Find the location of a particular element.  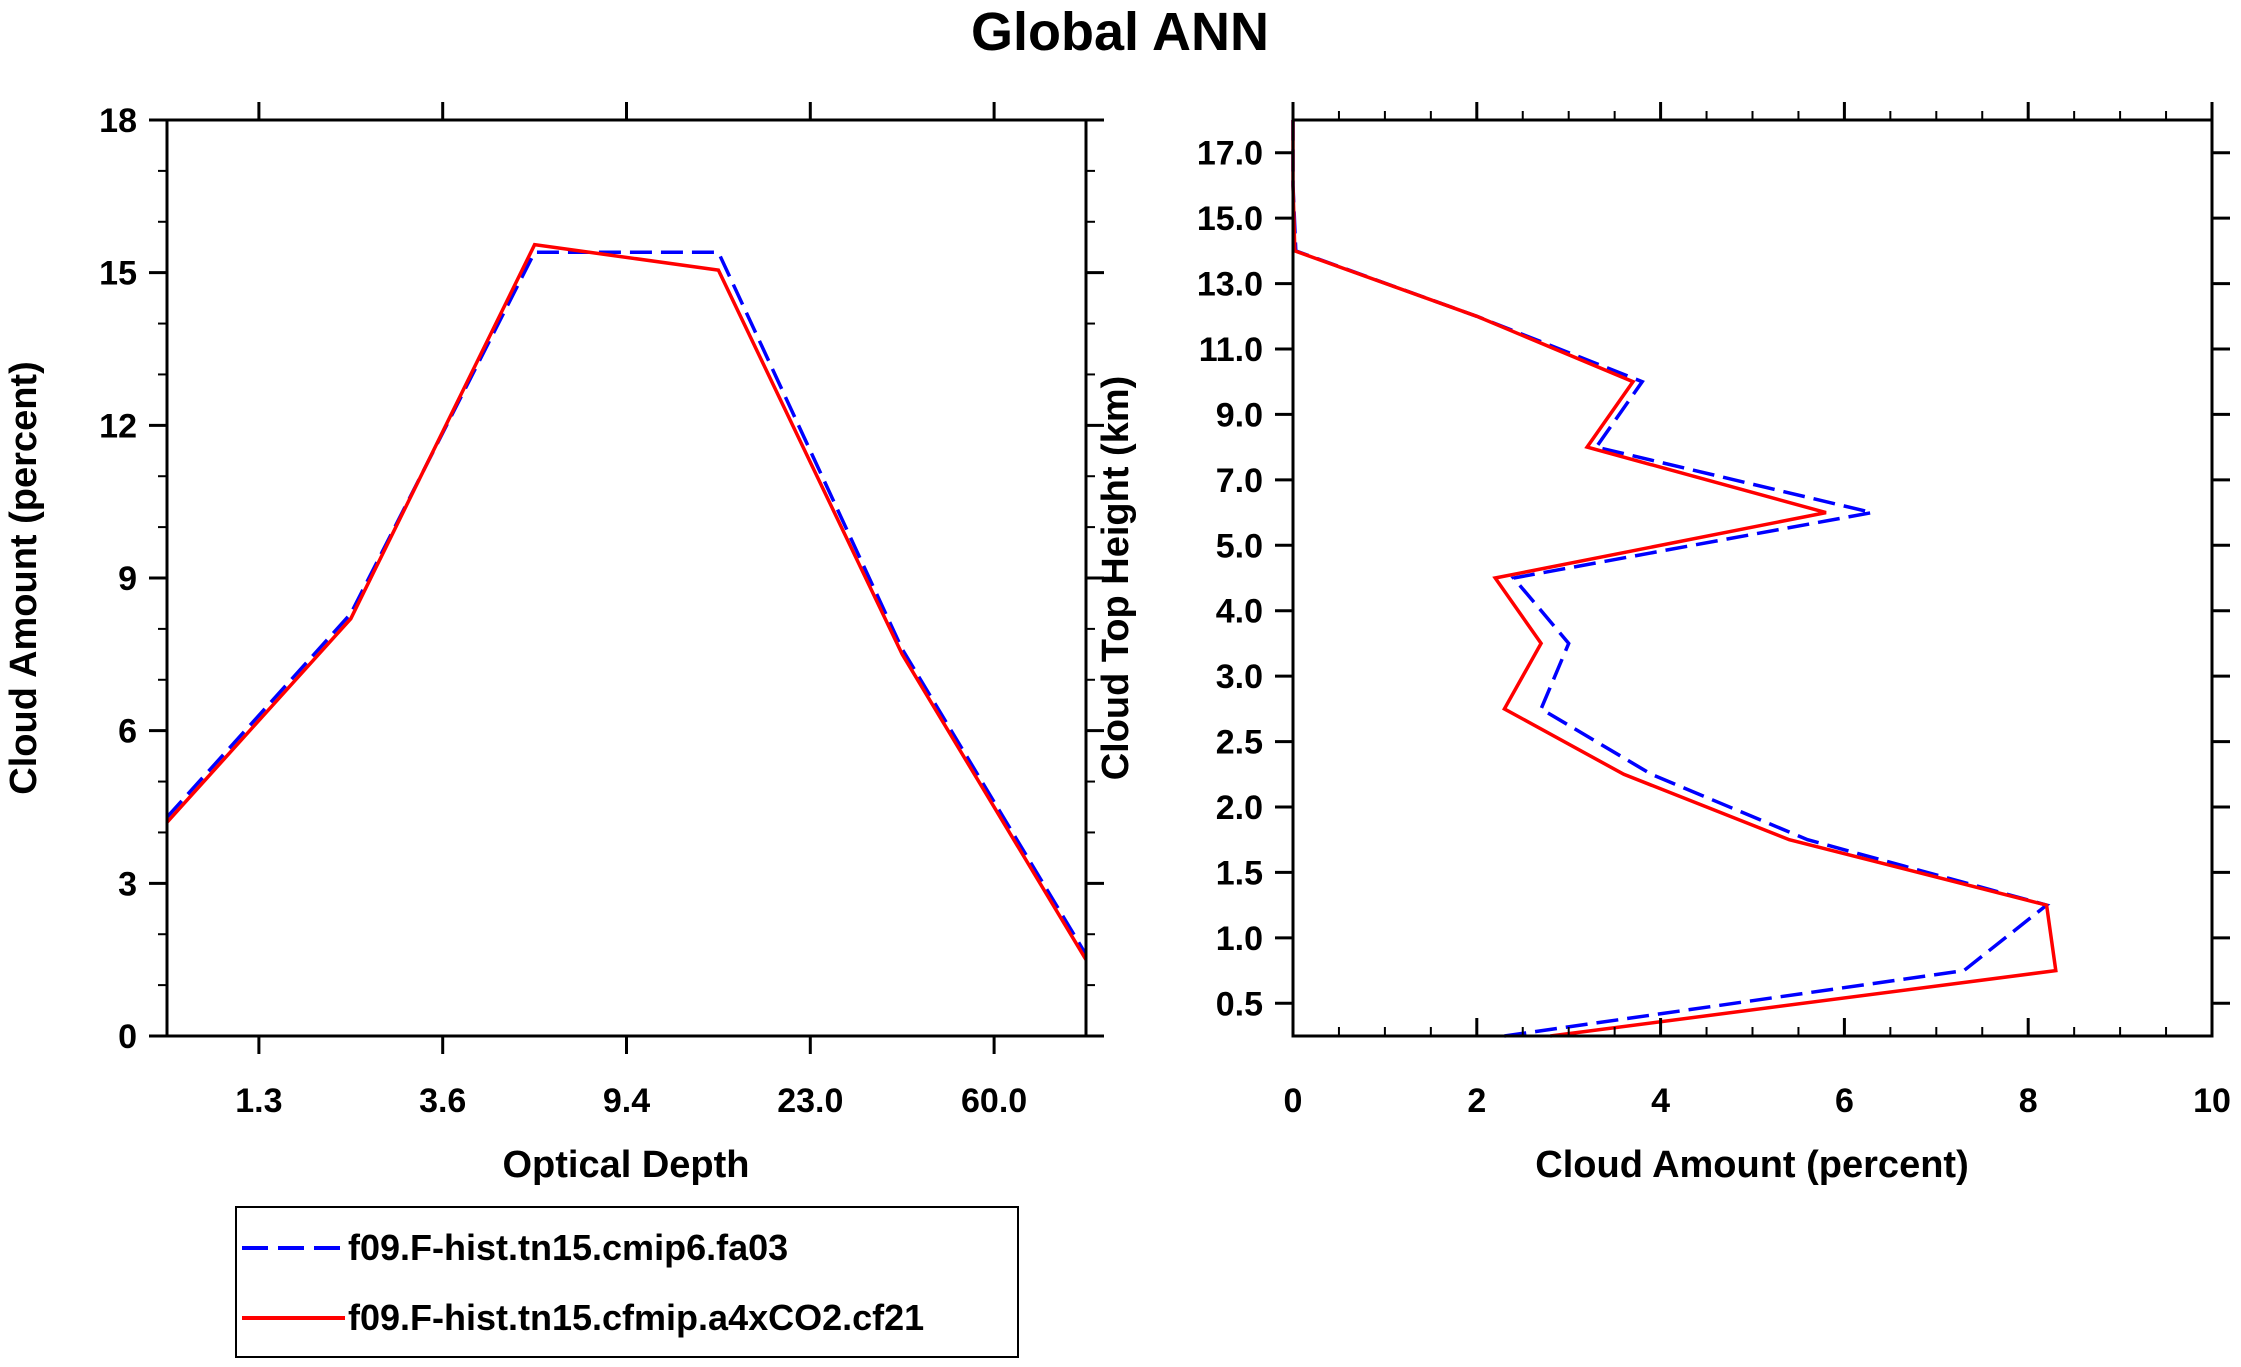

legend-label-cmip6: f09.F-hist.tn15.cmip6.fa03 is located at coordinates (568, 1247).